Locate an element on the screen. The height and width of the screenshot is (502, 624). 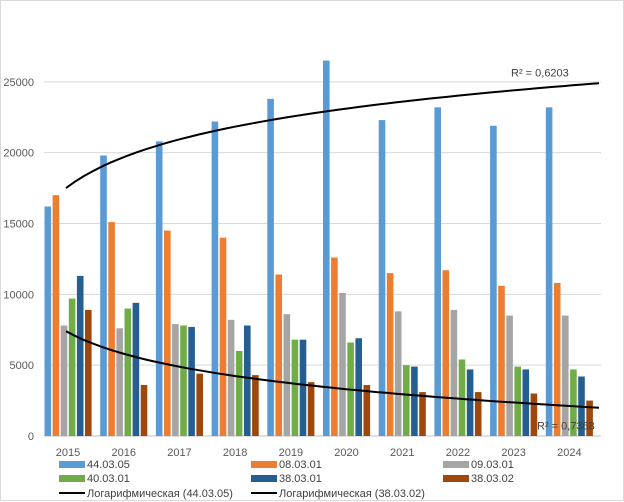
bar-08.03.01-2020 is located at coordinates (334, 346).